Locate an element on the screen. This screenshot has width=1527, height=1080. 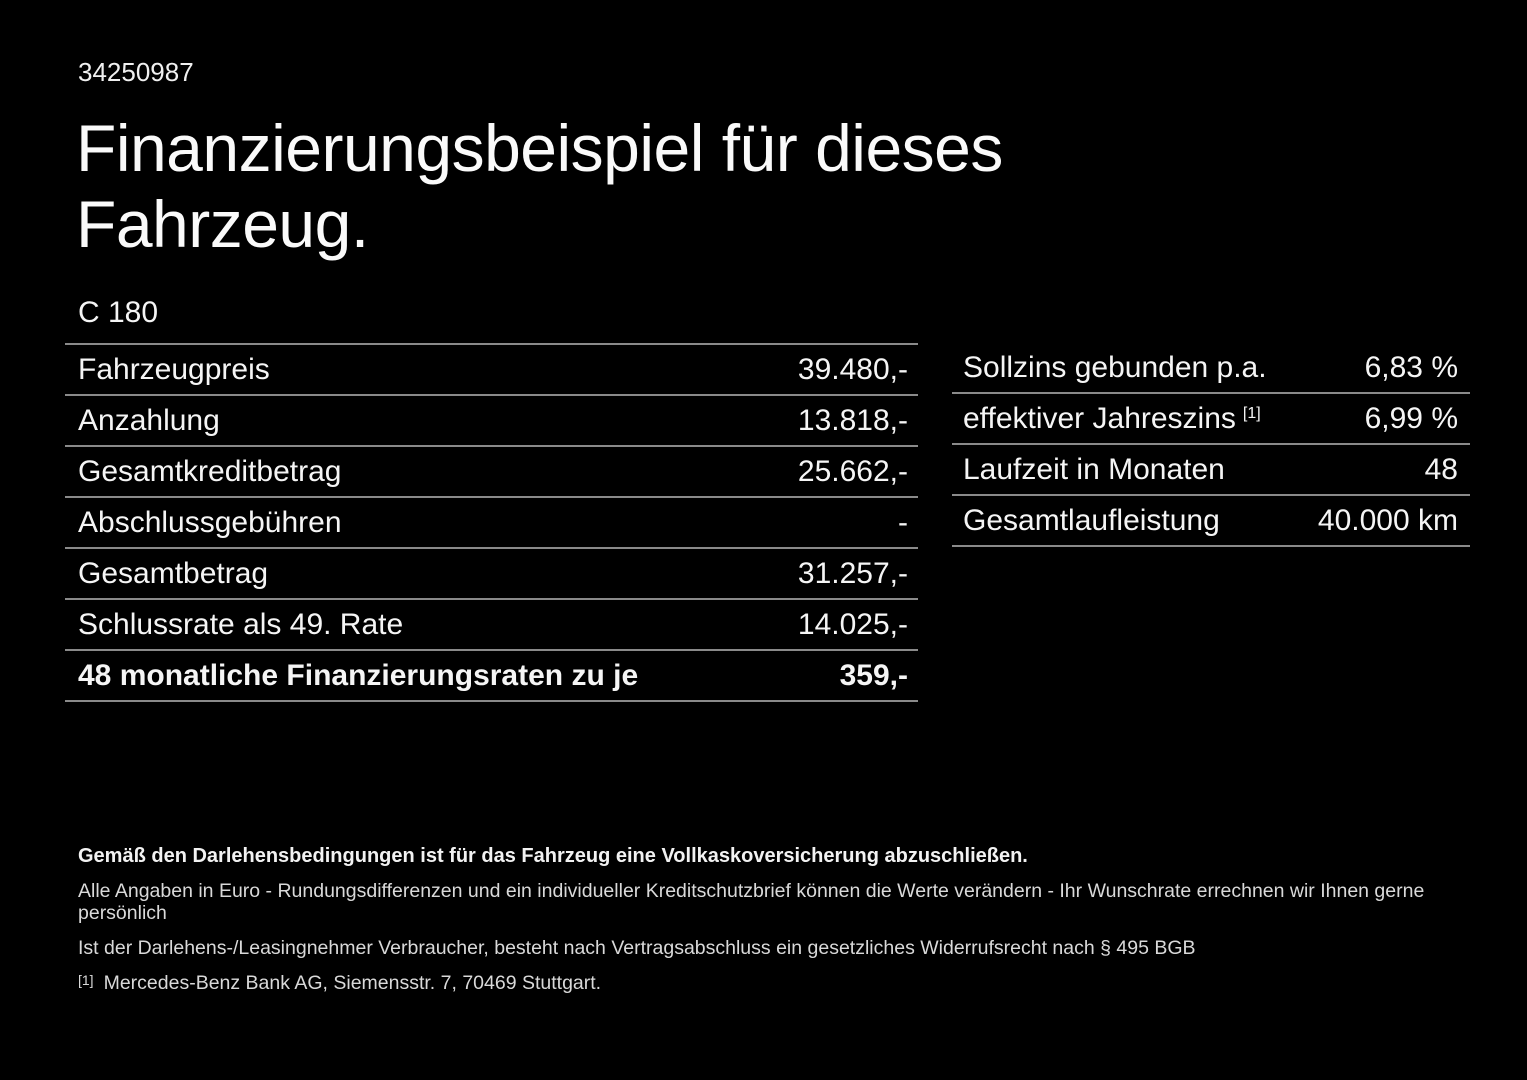
table-row-sollzins: Sollzins gebunden p.a. 6,83 % is located at coordinates (1211, 368).